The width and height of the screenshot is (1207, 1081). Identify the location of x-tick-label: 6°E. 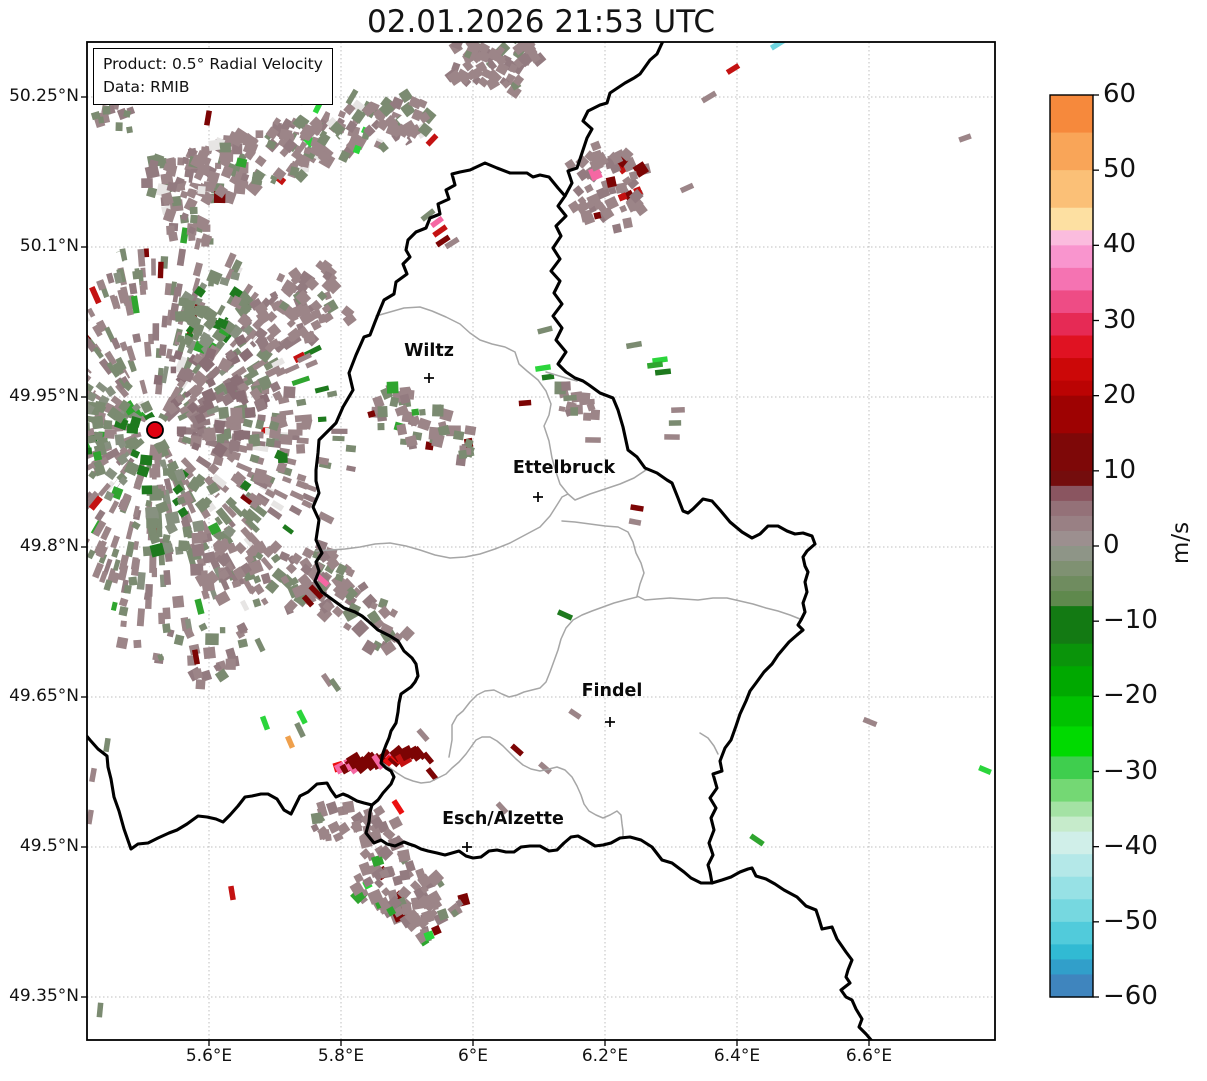
(473, 1056).